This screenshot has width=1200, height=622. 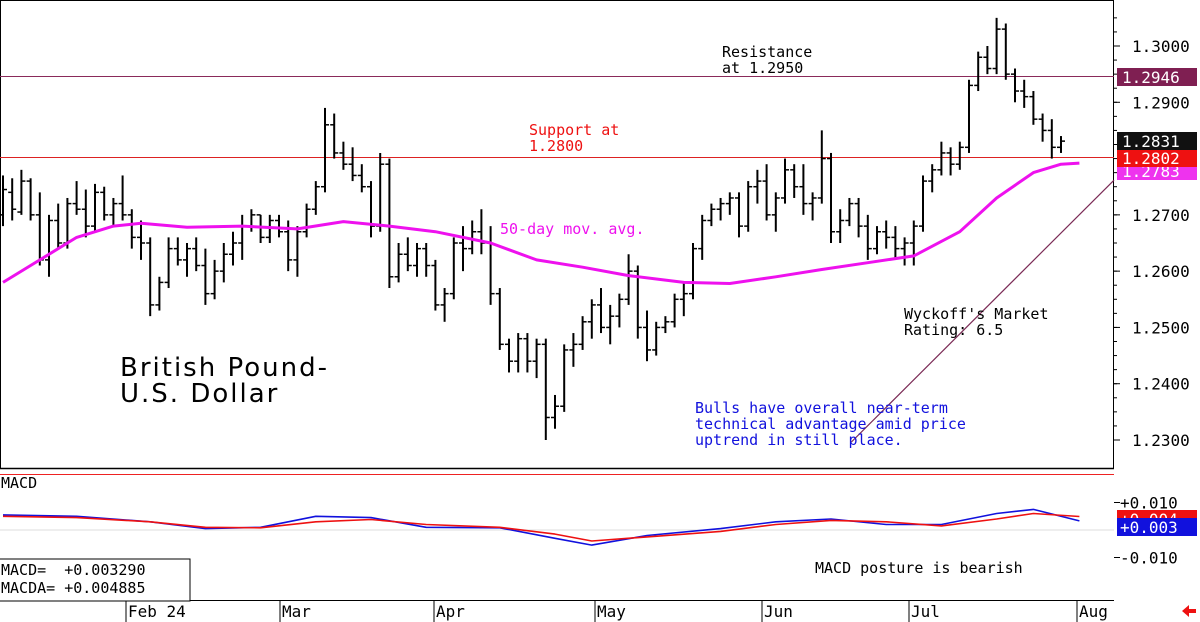 What do you see at coordinates (1151, 77) in the screenshot?
I see `price-tag-label: 1.2946` at bounding box center [1151, 77].